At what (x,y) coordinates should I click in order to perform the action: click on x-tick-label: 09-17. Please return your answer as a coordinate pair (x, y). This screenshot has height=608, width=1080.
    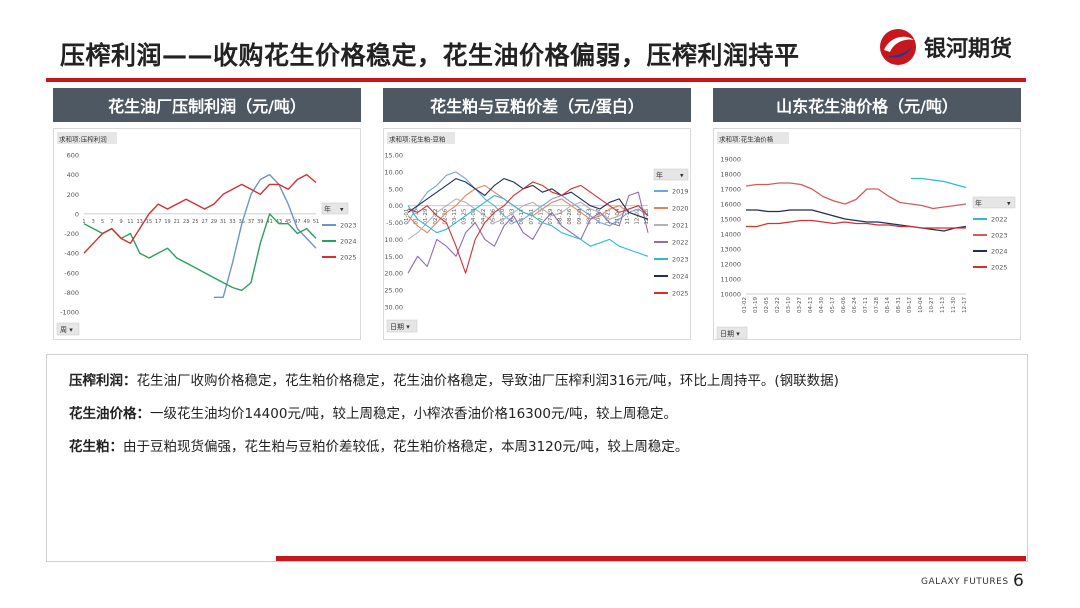
    Looking at the image, I should click on (910, 305).